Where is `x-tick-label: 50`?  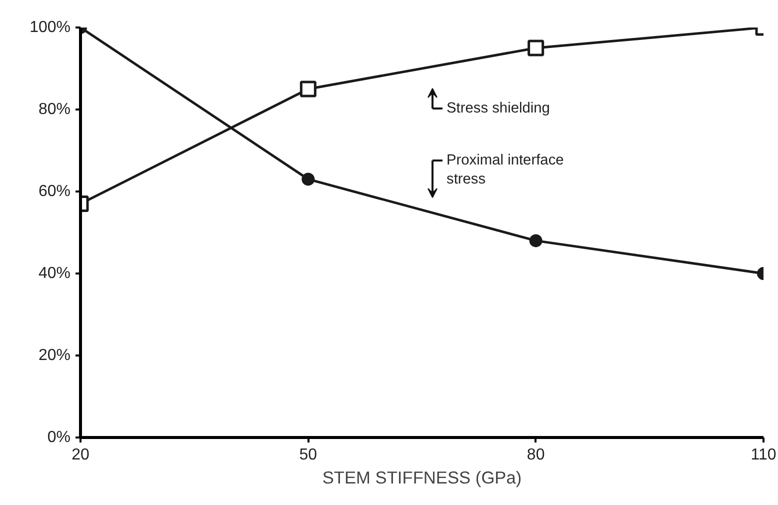
x-tick-label: 50 is located at coordinates (308, 455).